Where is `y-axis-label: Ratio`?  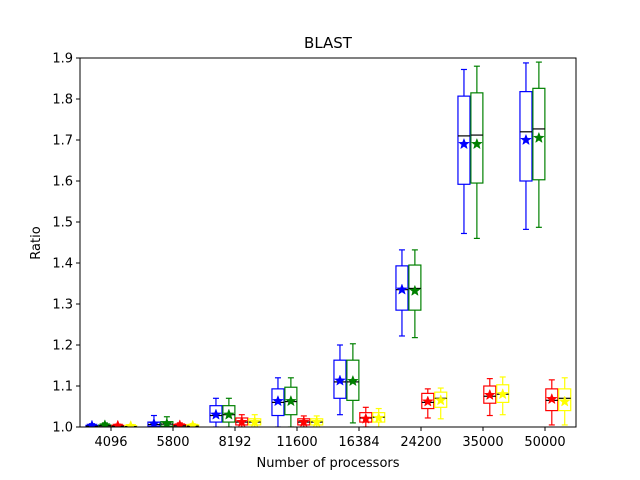
y-axis-label: Ratio is located at coordinates (36, 242).